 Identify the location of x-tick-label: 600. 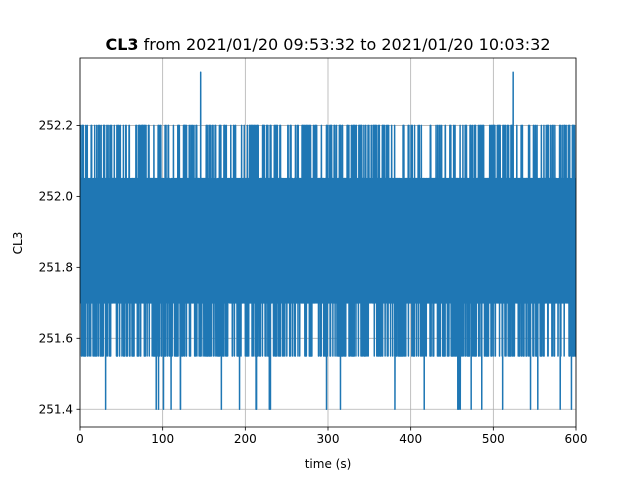
(576, 439).